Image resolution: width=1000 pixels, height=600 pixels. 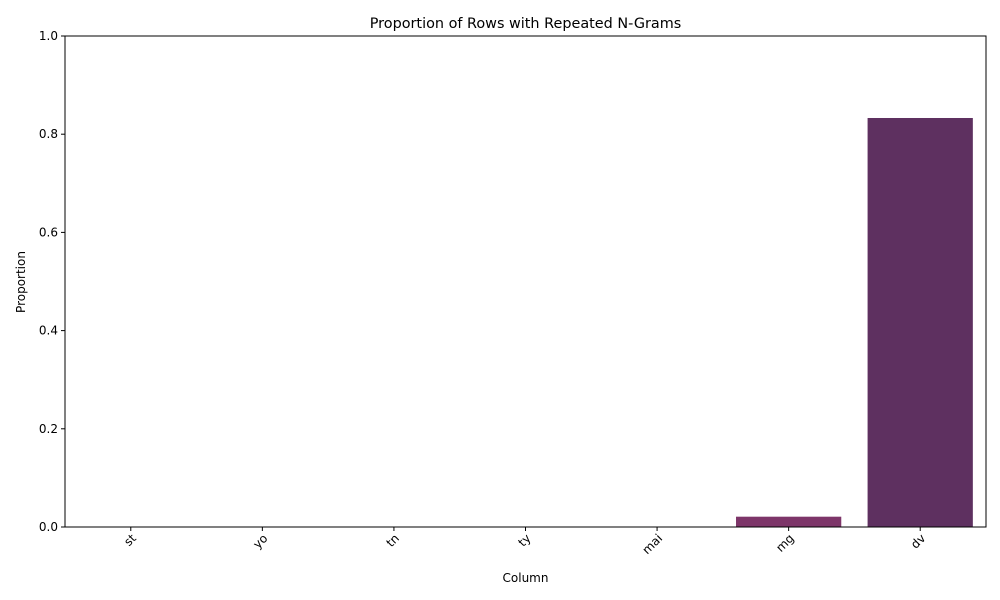 I want to click on y-tick-label: 0.8, so click(x=48, y=134).